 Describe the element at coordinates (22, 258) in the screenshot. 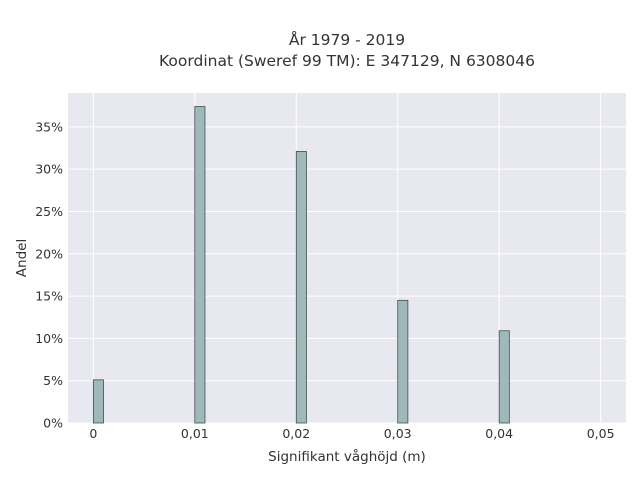

I see `y-axis-label: Andel` at that location.